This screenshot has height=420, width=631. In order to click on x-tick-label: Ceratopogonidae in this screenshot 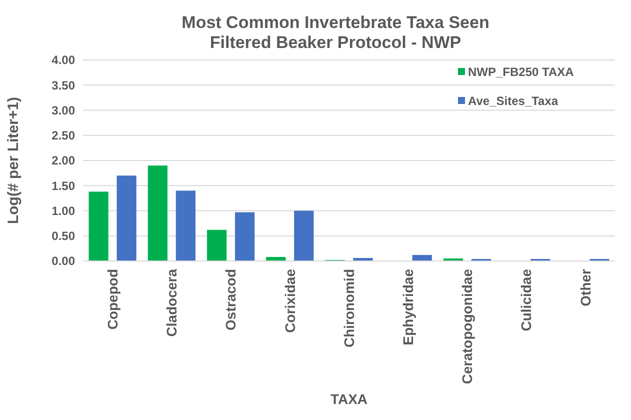, I will do `click(467, 326)`.